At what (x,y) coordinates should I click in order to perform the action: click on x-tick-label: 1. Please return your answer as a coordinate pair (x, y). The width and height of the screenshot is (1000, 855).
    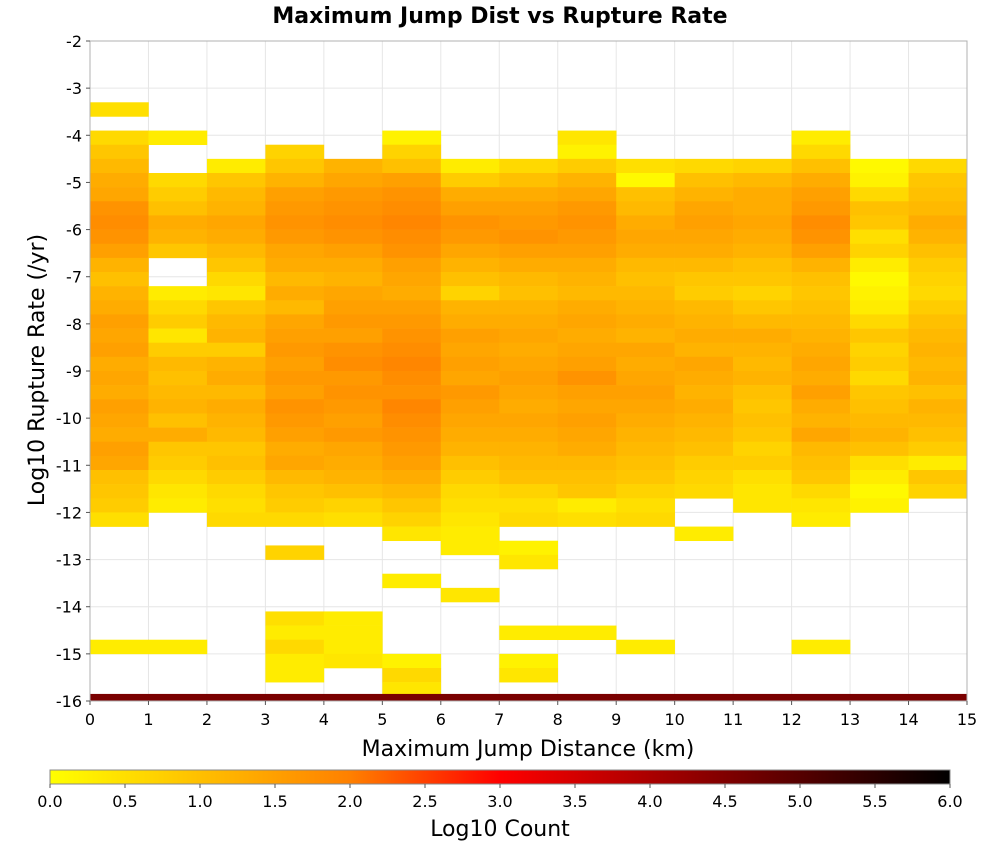
    Looking at the image, I should click on (148, 719).